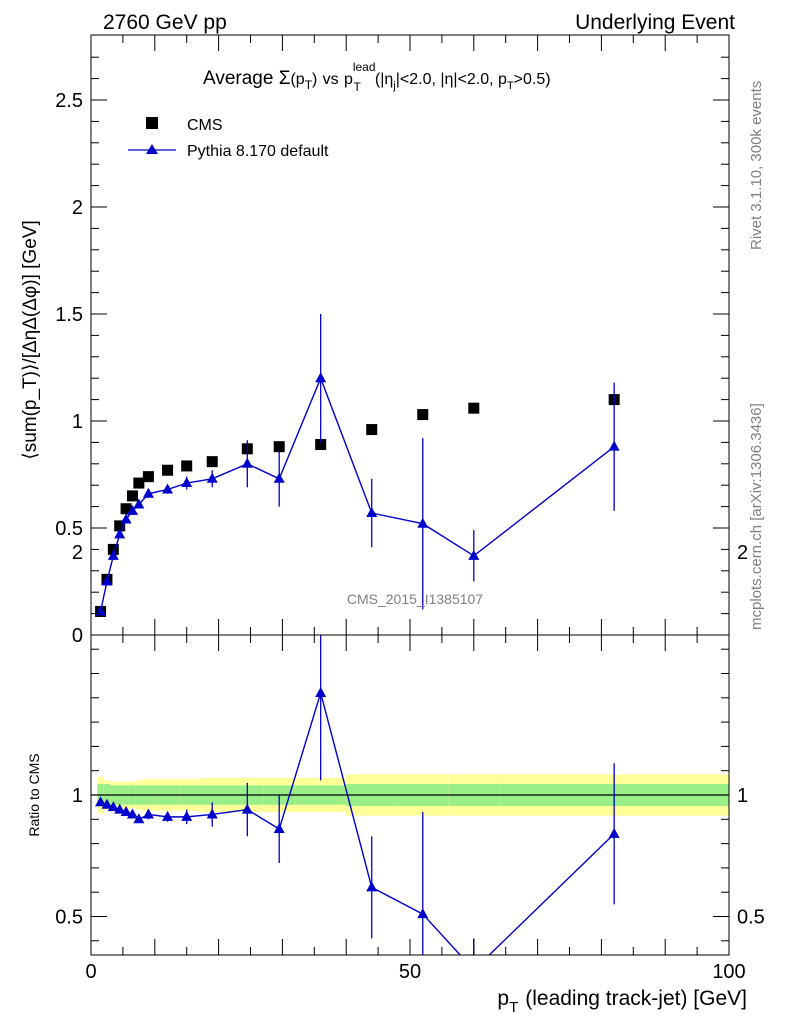 This screenshot has height=1024, width=786. Describe the element at coordinates (415, 599) in the screenshot. I see `analysis-id: CMS_2015_I1385107` at that location.